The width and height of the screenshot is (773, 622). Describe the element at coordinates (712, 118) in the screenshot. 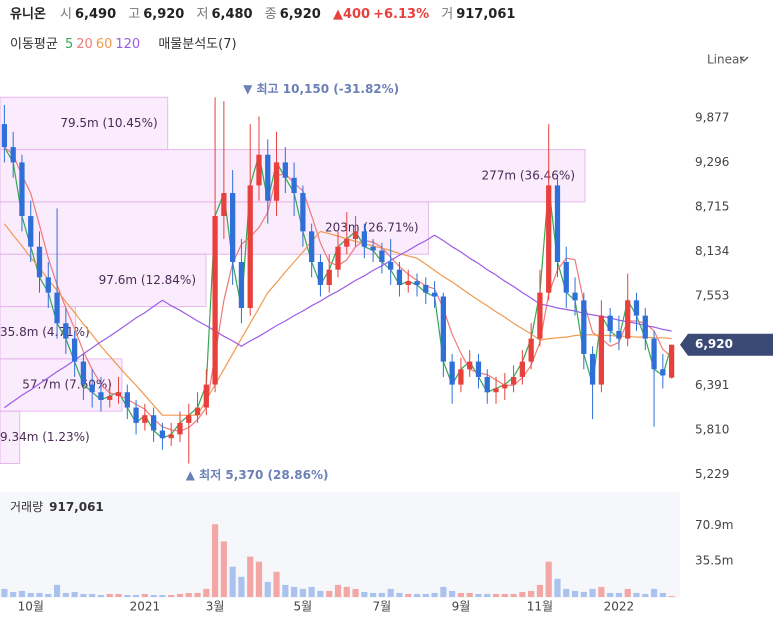

I see `y-tick-label: 9,877` at that location.